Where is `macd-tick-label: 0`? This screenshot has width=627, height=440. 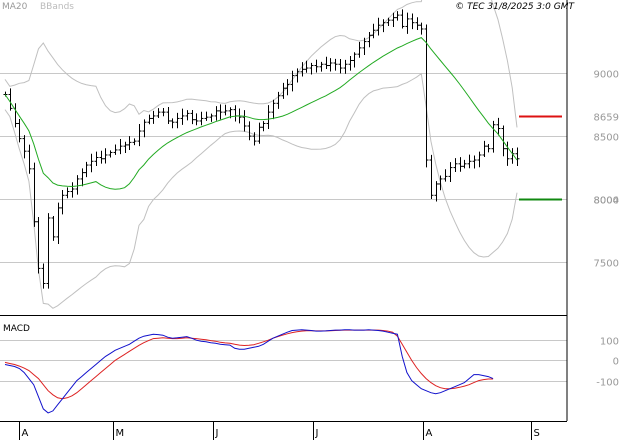
macd-tick-label: 0 is located at coordinates (616, 362).